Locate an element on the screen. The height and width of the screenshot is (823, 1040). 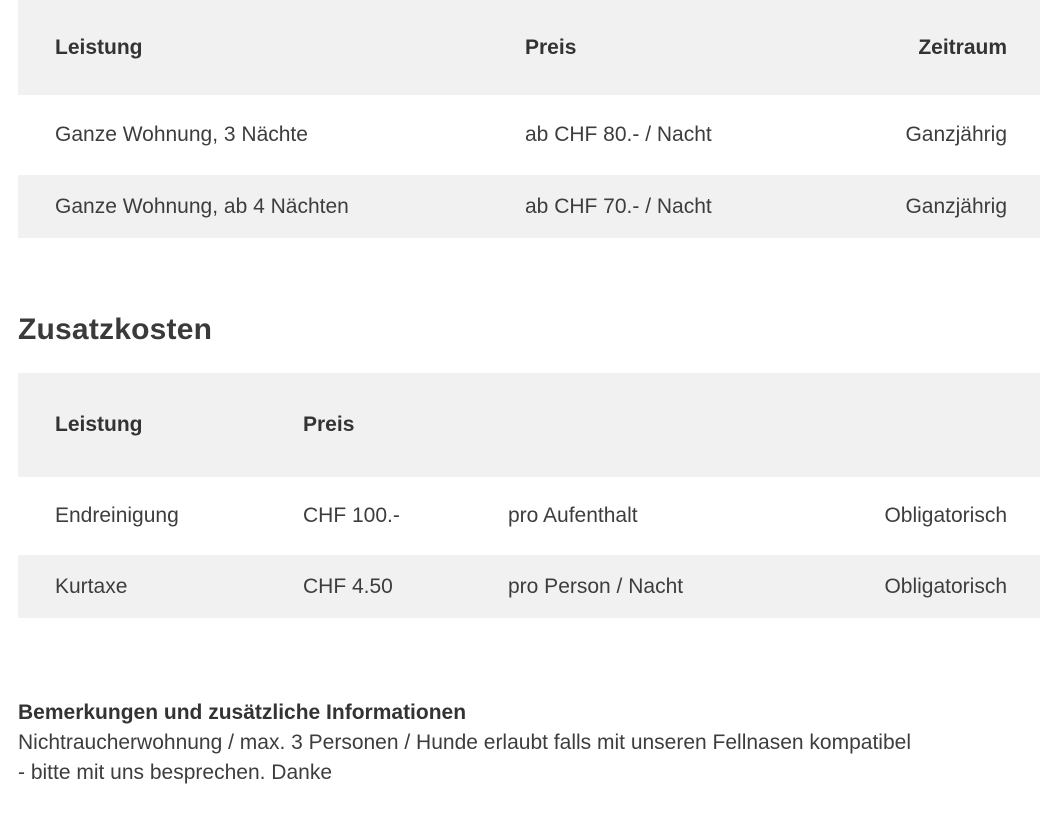
cell-preis: CHF 4.50 is located at coordinates (348, 586).